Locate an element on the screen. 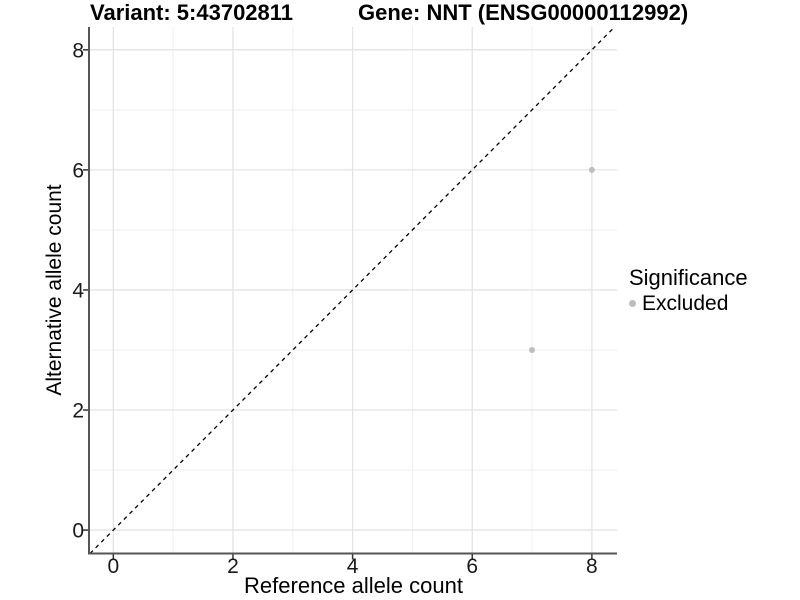 The width and height of the screenshot is (800, 600). legend: Significance Excluded is located at coordinates (688, 290).